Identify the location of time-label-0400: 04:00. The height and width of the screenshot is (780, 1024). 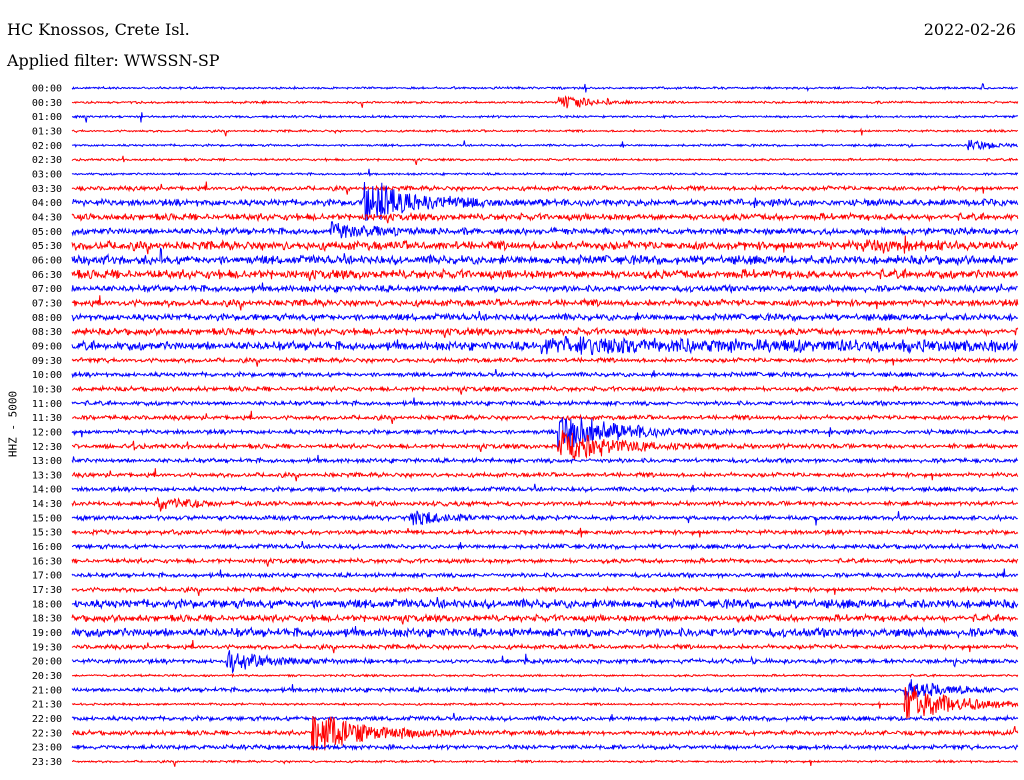
(47, 203).